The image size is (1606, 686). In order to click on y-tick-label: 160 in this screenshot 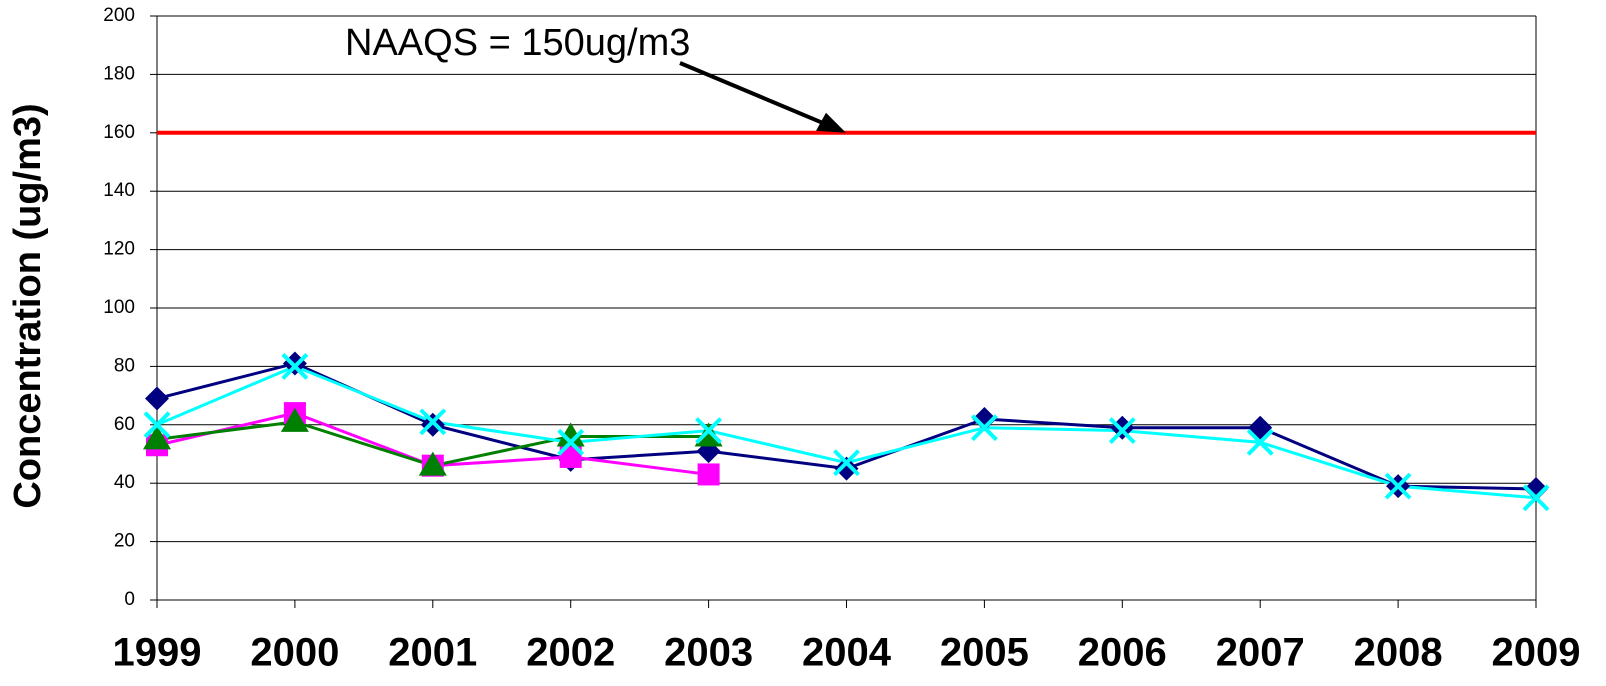, I will do `click(119, 132)`.